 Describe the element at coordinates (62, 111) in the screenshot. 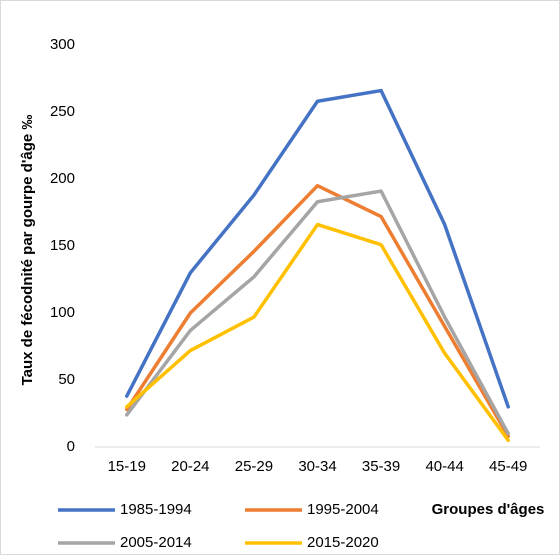

I see `y-tick-label: 250` at that location.